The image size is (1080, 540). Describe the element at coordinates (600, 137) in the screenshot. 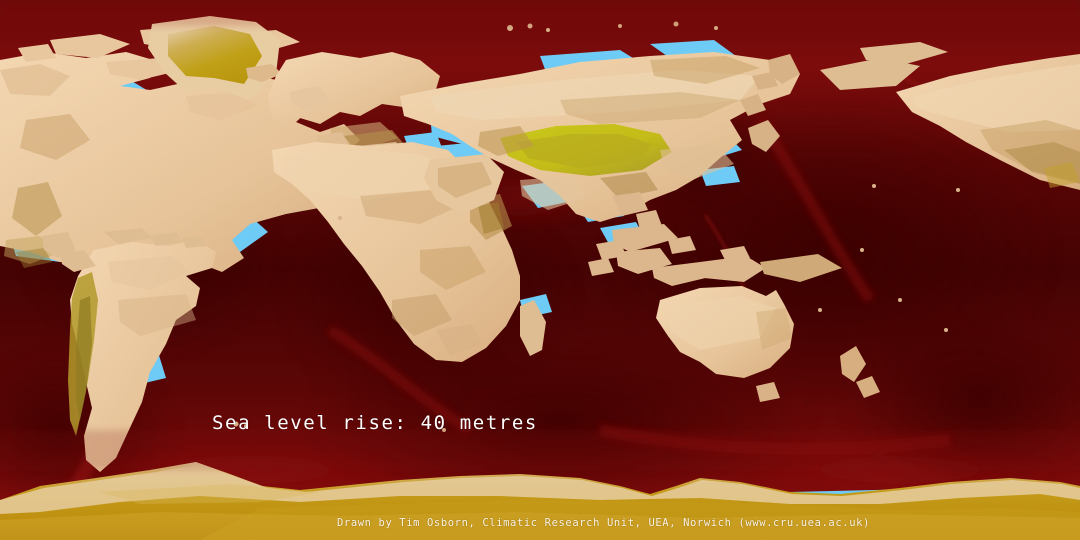

I see `land-asia` at that location.